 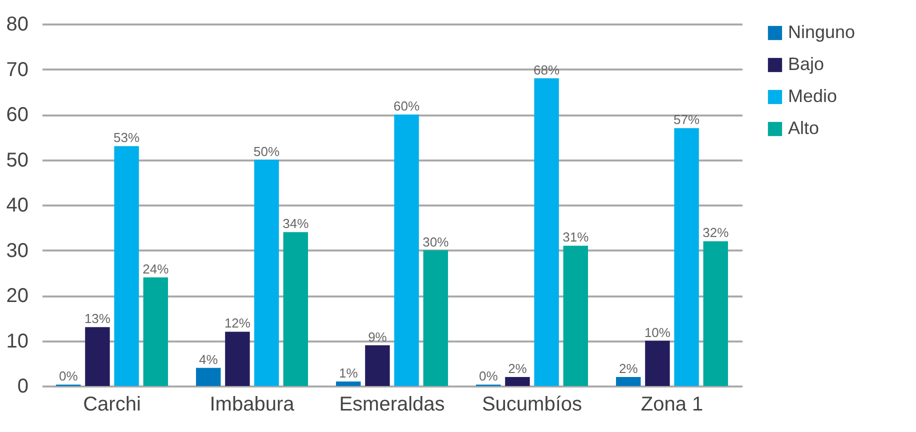 I want to click on legend-label: Medio, so click(x=813, y=96).